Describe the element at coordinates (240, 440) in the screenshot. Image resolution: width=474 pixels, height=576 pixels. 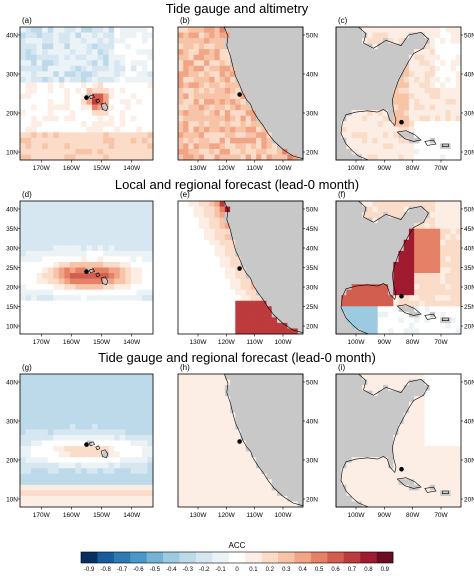
I see `panel-frame` at that location.